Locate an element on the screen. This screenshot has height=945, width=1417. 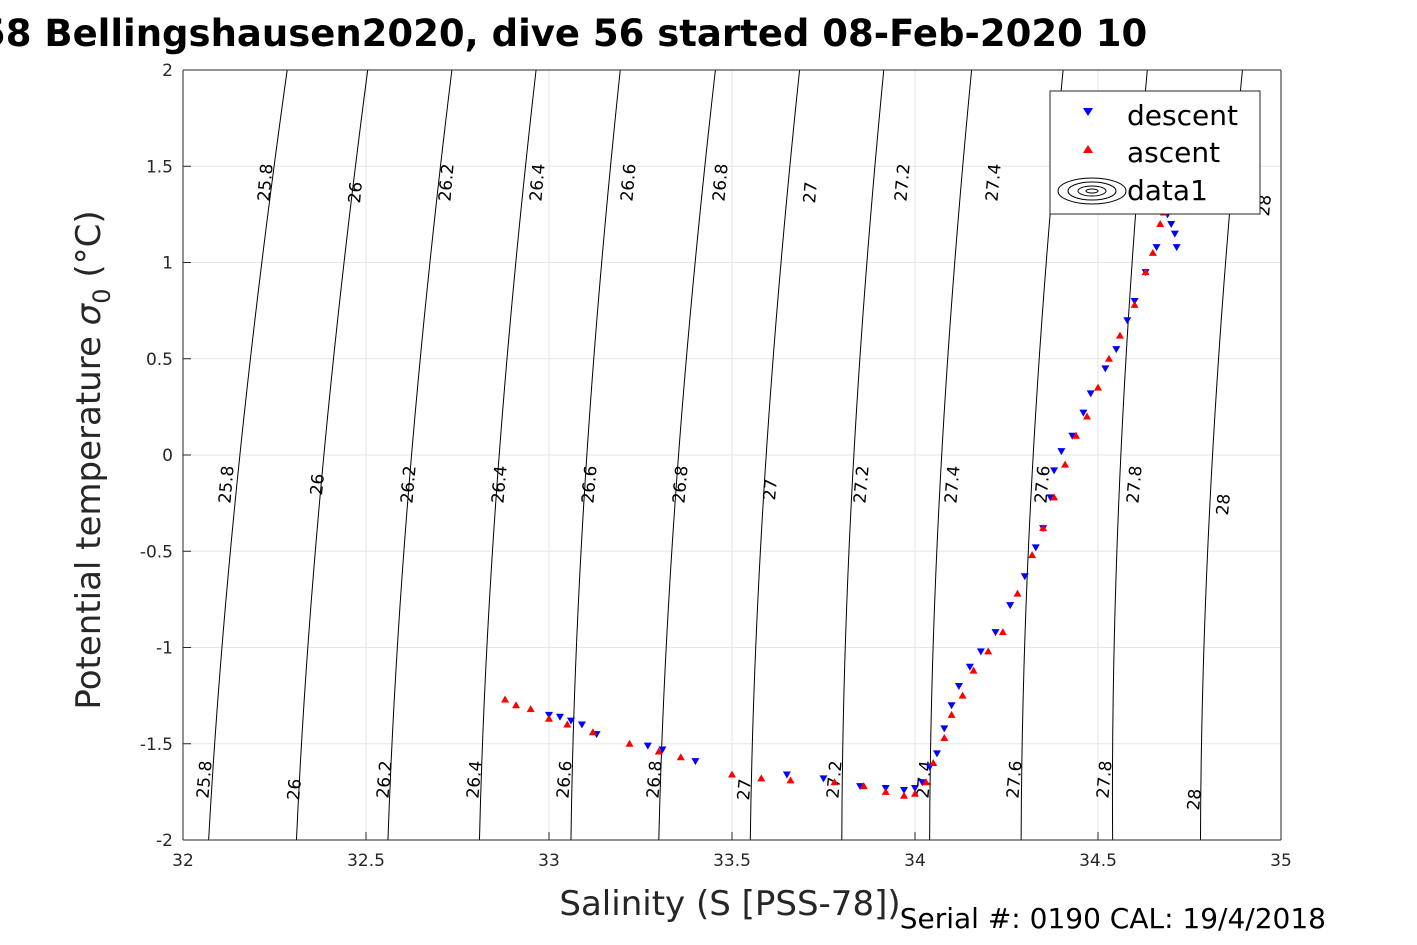
y-tick-label: 1.5 is located at coordinates (159, 167).